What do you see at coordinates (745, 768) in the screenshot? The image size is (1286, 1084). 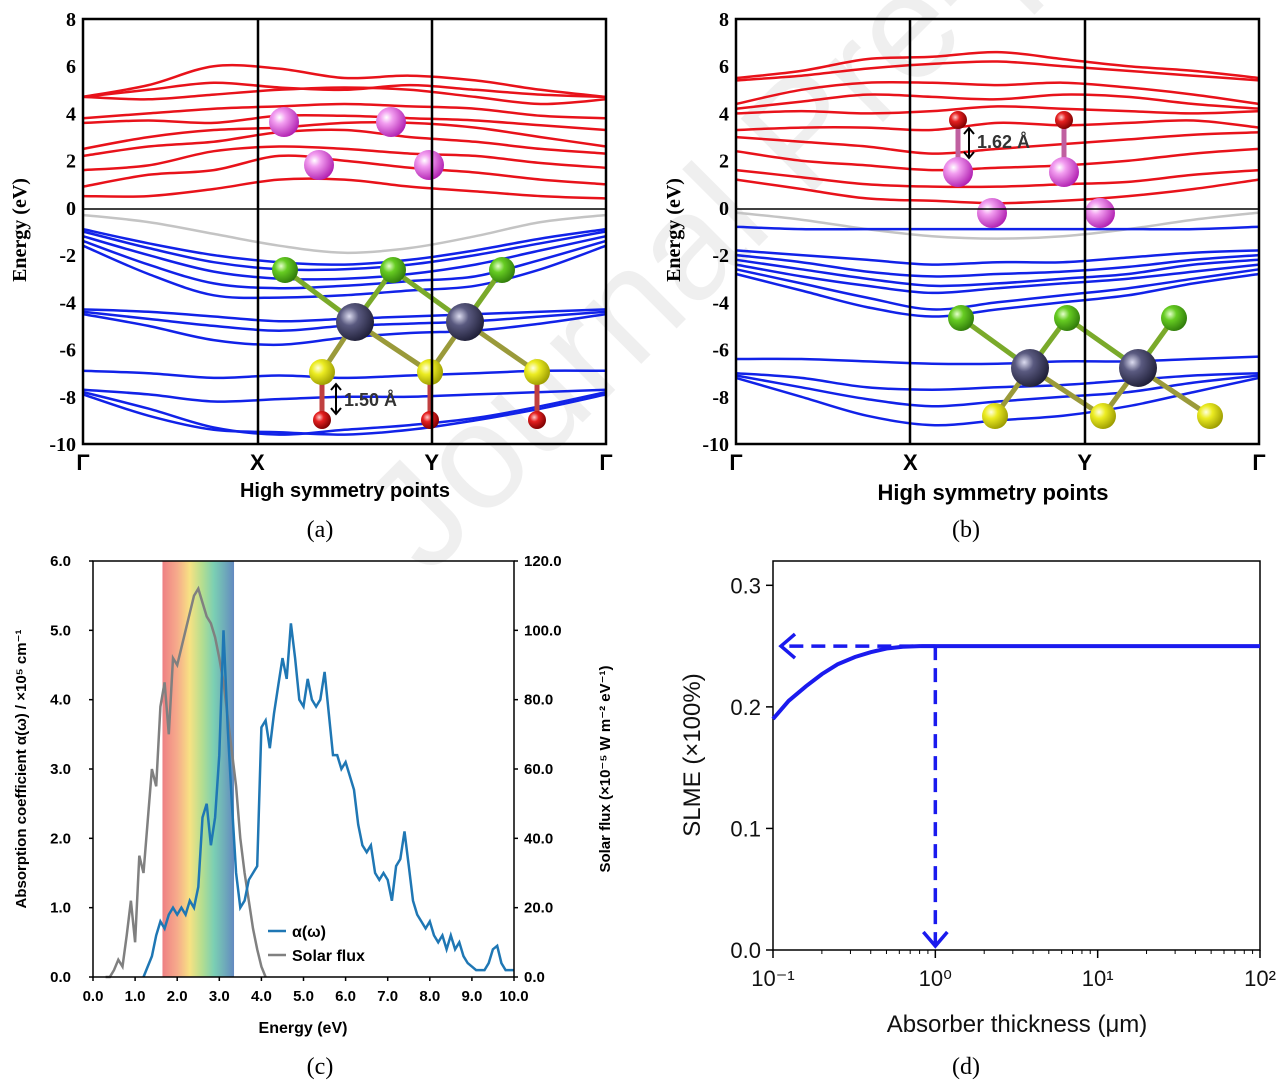 I see `y-tick-labels: 0.0 0.1 0.2 0.3` at bounding box center [745, 768].